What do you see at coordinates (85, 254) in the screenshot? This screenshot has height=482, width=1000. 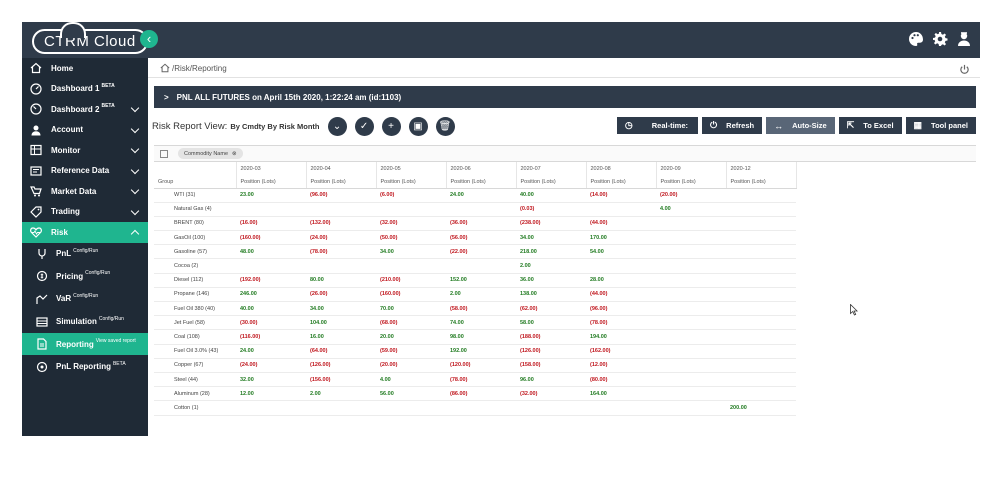 I see `sidebar-subitem-pnl: PnL Config/Run` at bounding box center [85, 254].